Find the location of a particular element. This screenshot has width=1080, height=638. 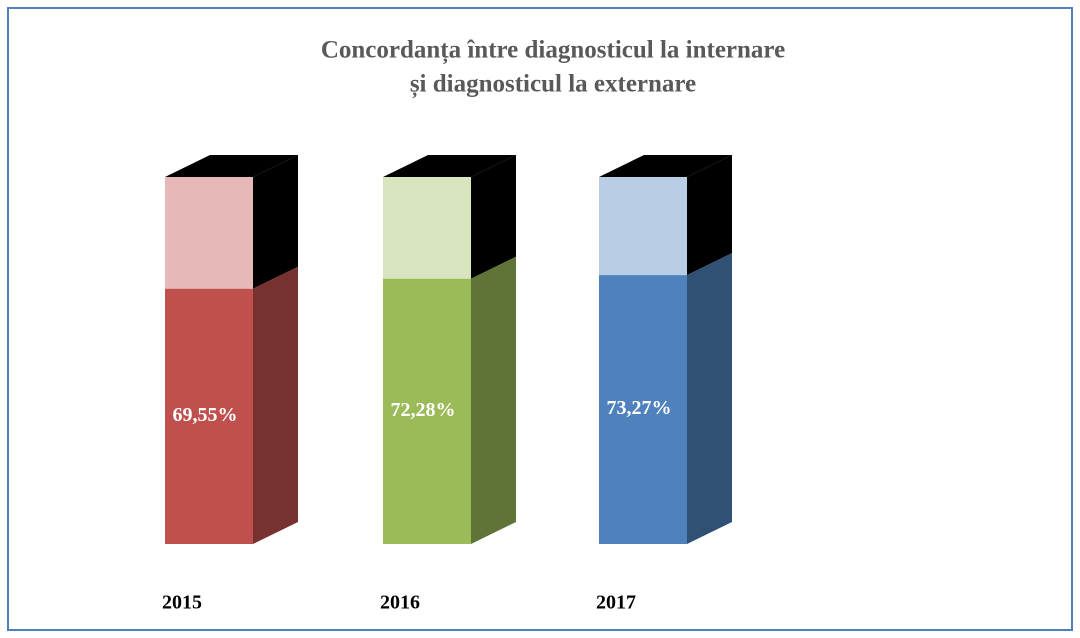

x-tick-label: 2017 is located at coordinates (616, 603).